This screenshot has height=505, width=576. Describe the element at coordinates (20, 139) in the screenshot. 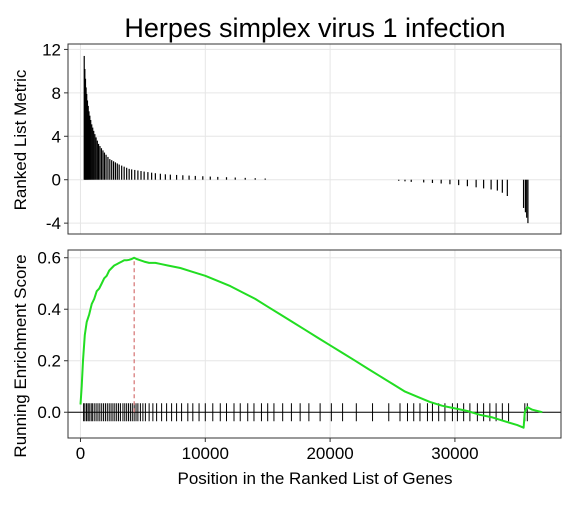

I see `top-y-axis-label: Ranked List Metric` at that location.